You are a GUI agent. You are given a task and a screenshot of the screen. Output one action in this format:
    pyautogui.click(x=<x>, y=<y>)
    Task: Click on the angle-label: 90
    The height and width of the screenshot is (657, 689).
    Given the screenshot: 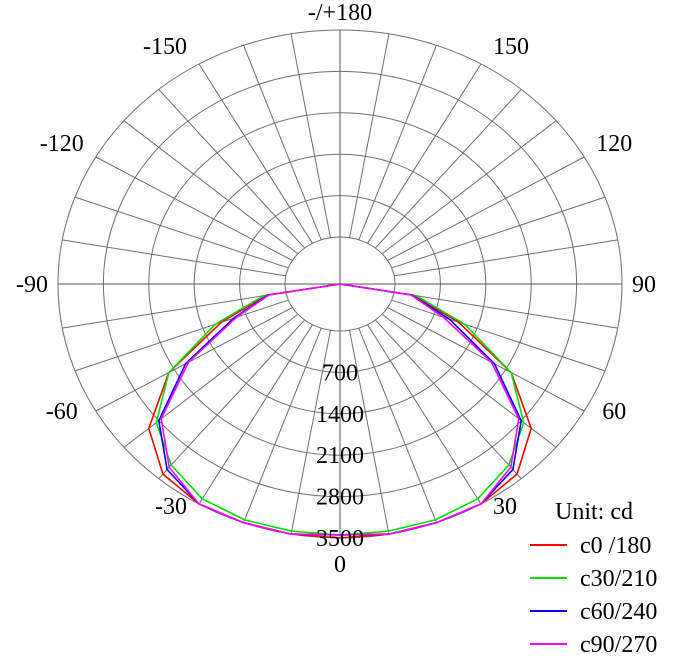 What is the action you would take?
    pyautogui.click(x=644, y=285)
    